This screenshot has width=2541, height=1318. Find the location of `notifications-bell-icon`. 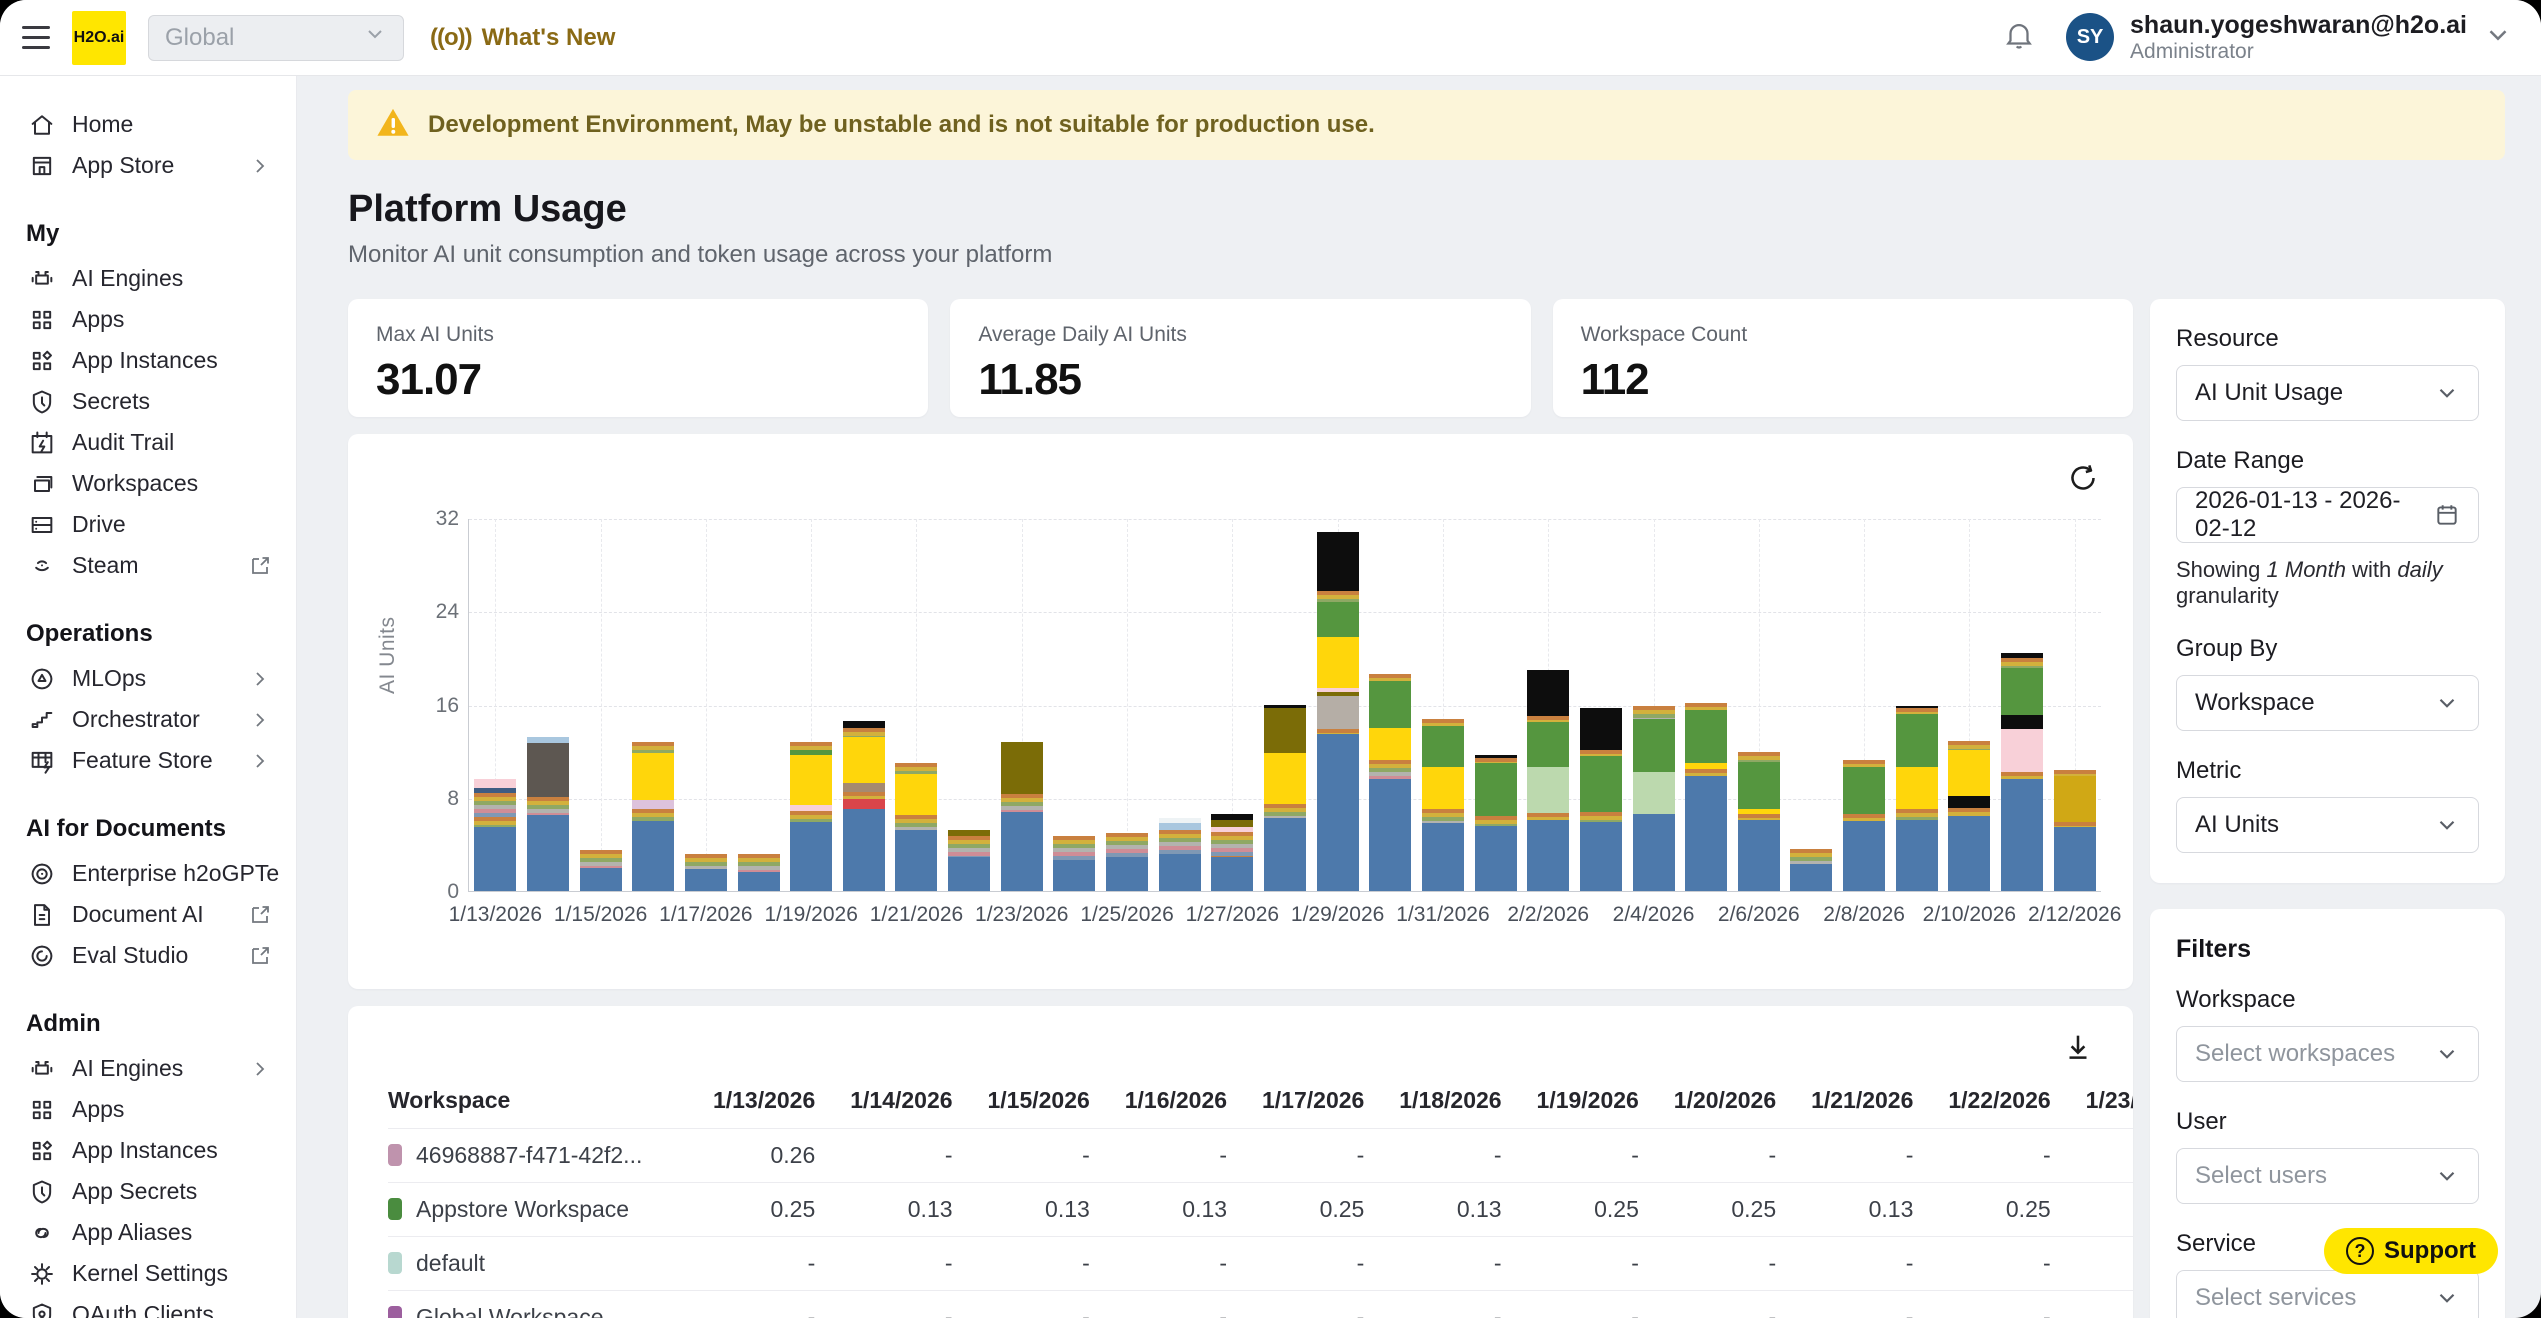

notifications-bell-icon is located at coordinates (2019, 37).